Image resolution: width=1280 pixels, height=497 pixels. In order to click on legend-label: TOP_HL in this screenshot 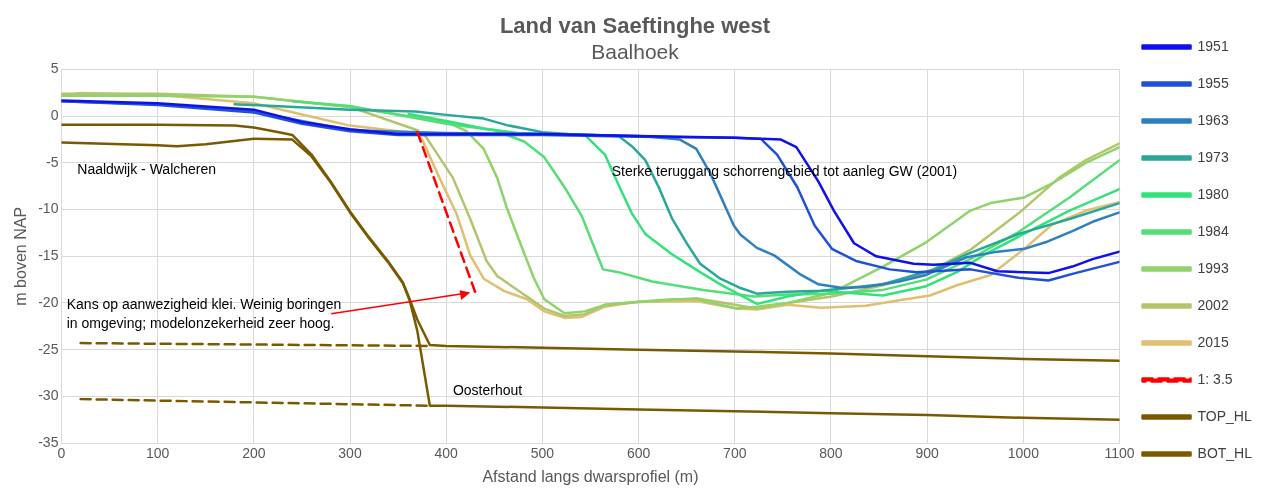, I will do `click(1224, 415)`.